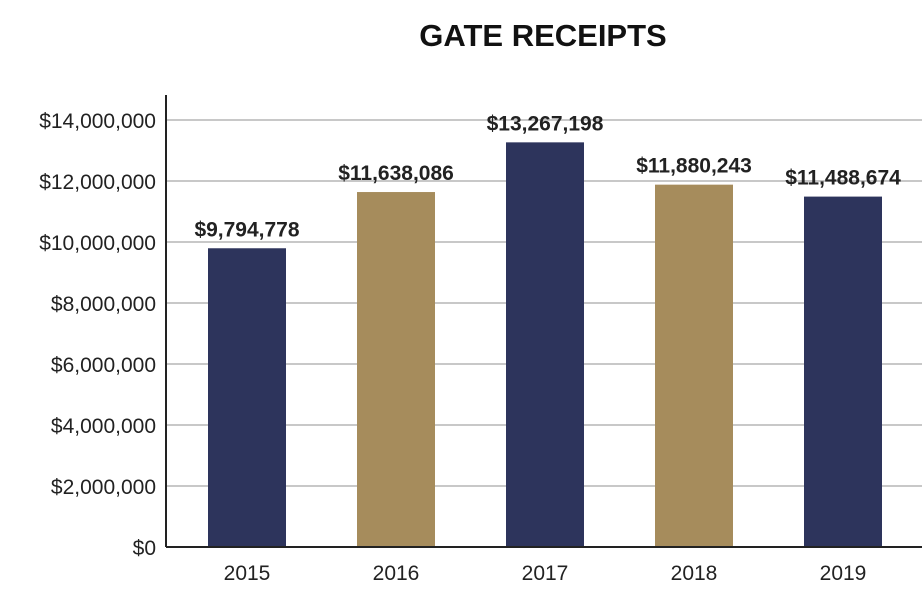 This screenshot has height=591, width=922. What do you see at coordinates (396, 573) in the screenshot?
I see `x-tick-label: 2016` at bounding box center [396, 573].